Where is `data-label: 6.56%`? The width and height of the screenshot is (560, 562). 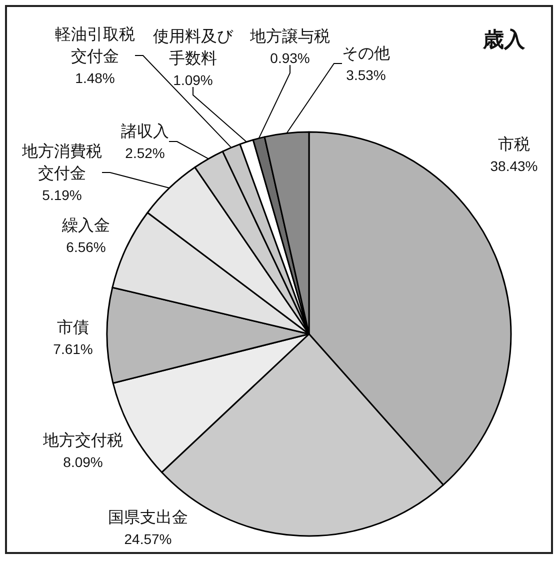 data-label: 6.56% is located at coordinates (86, 247).